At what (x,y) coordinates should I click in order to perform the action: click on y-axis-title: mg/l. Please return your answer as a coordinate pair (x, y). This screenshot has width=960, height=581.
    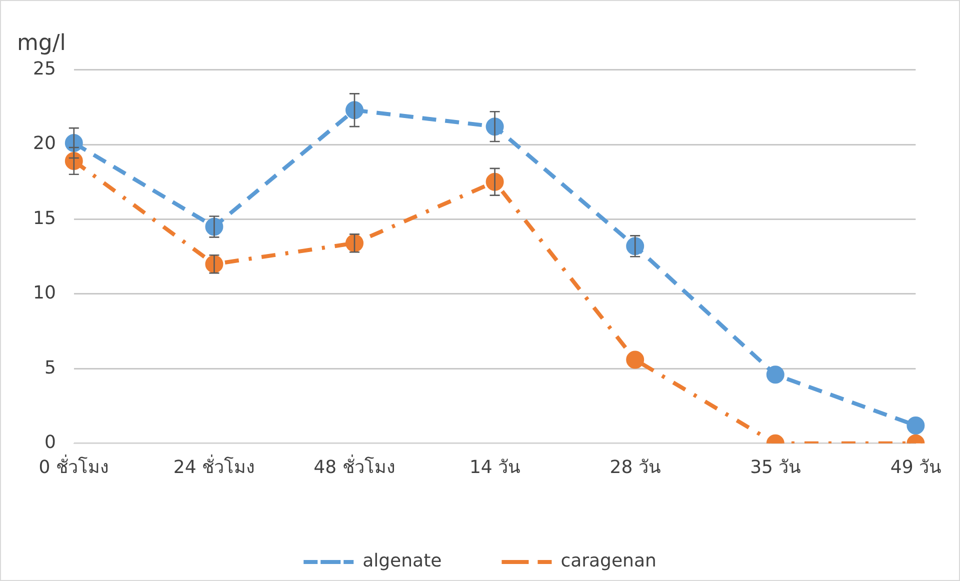
    Looking at the image, I should click on (41, 43).